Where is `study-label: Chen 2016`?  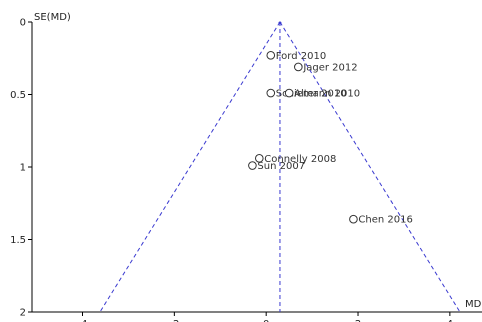 study-label: Chen 2016 is located at coordinates (385, 220).